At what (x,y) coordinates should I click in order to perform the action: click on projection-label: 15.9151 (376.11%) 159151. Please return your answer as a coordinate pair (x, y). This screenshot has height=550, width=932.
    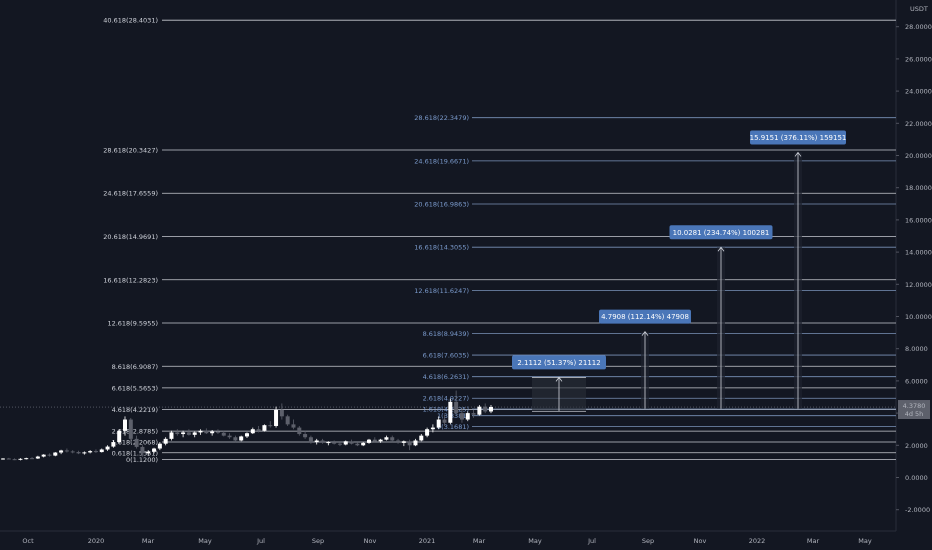
    Looking at the image, I should click on (798, 138).